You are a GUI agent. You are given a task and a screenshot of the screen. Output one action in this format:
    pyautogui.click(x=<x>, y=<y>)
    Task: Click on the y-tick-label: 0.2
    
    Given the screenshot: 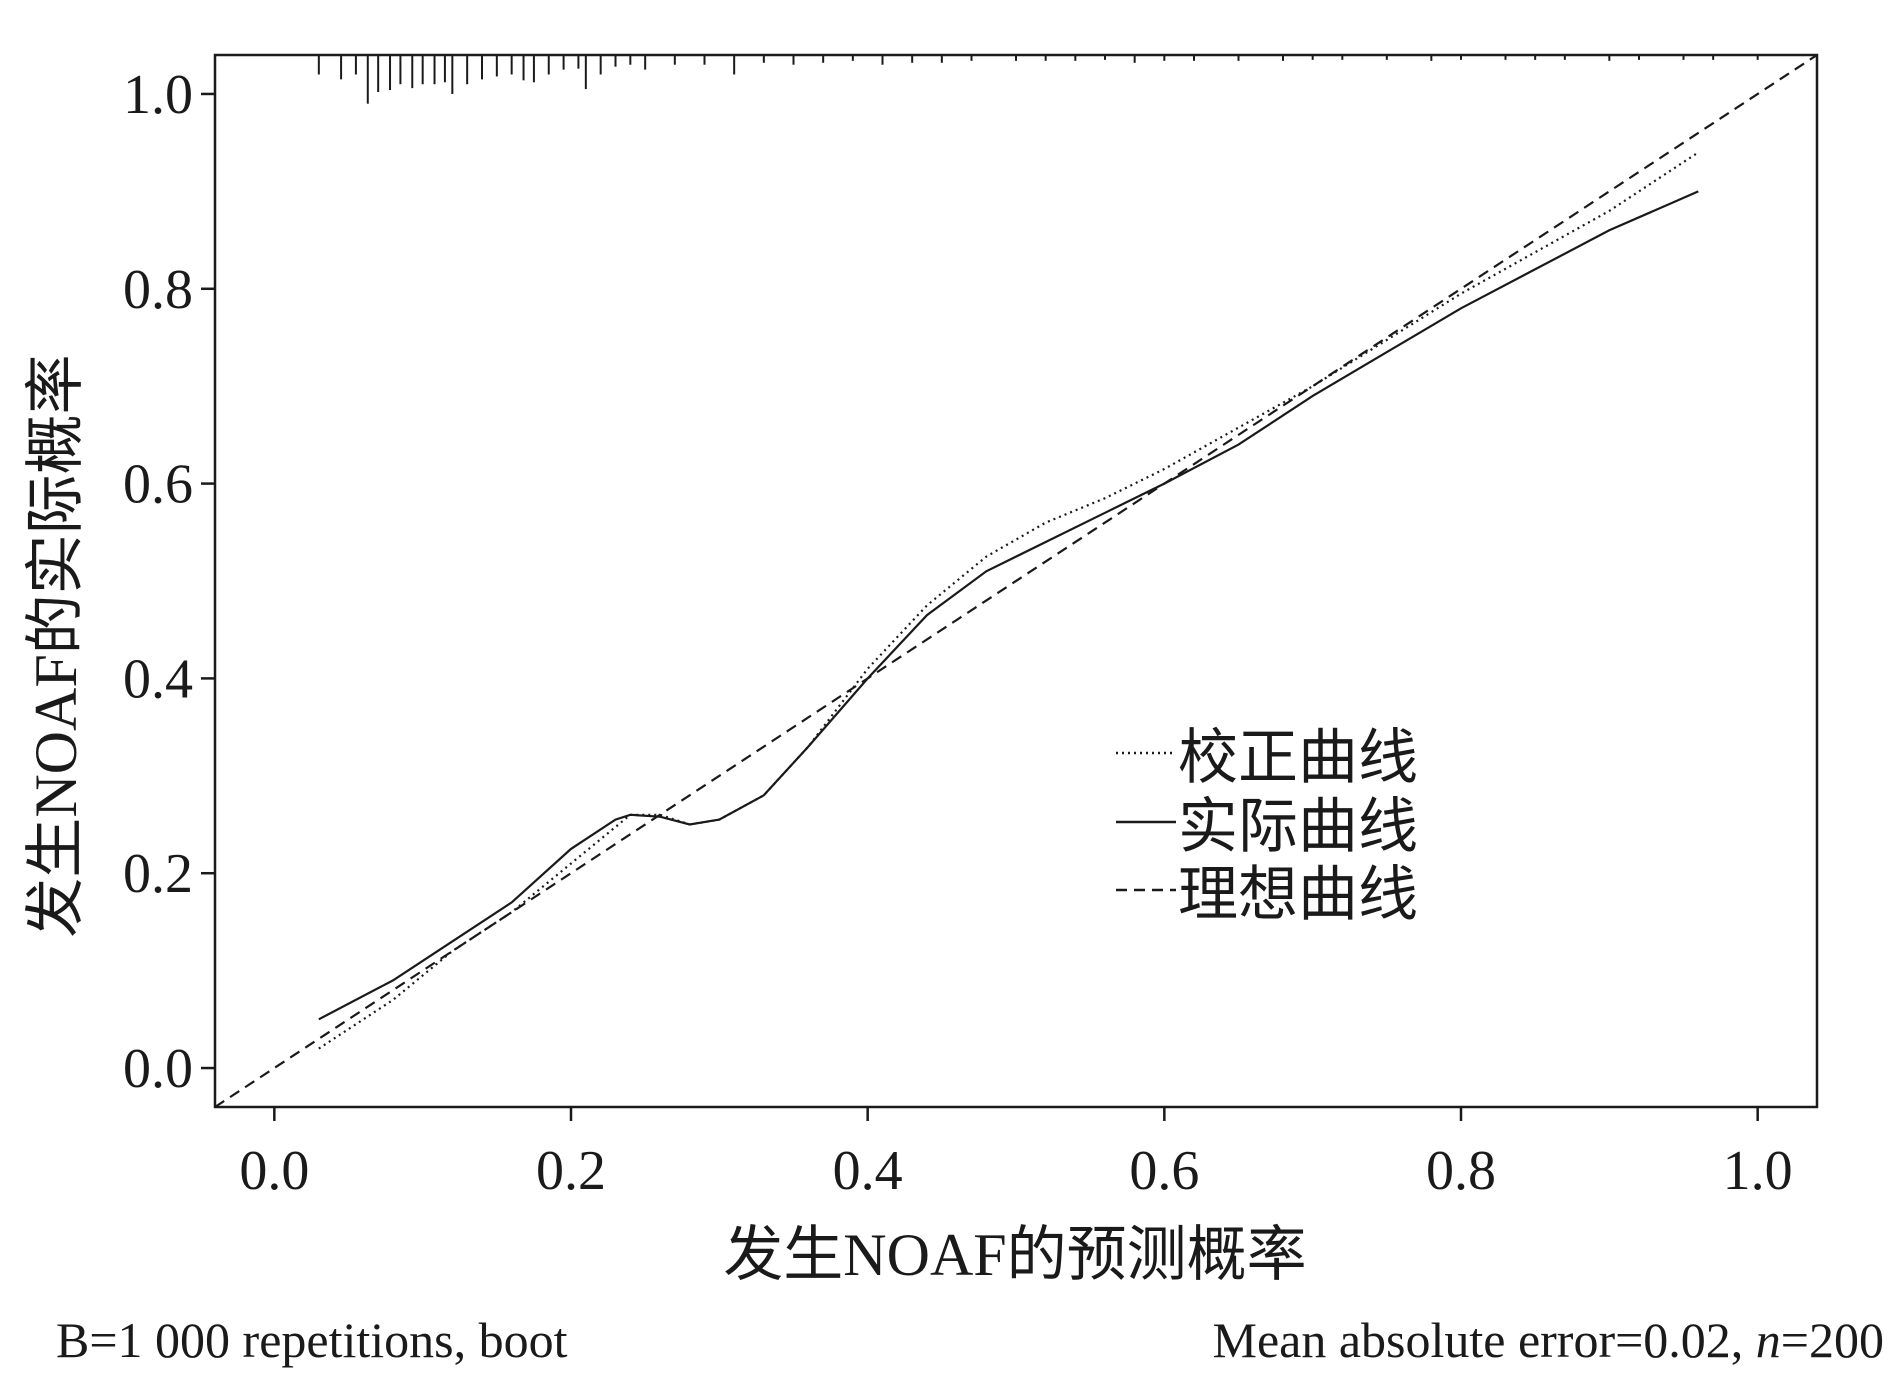 What is the action you would take?
    pyautogui.click(x=158, y=874)
    